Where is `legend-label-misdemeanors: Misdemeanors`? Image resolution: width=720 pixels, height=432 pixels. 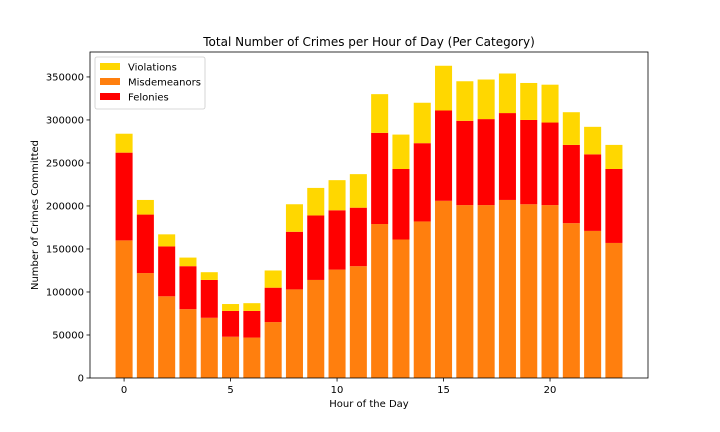 legend-label-misdemeanors: Misdemeanors is located at coordinates (164, 83).